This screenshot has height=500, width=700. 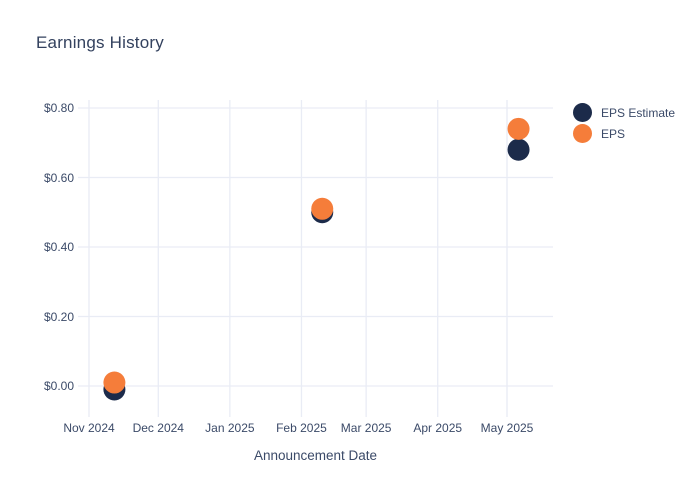 I want to click on x-tick-label: Dec 2024, so click(x=158, y=428).